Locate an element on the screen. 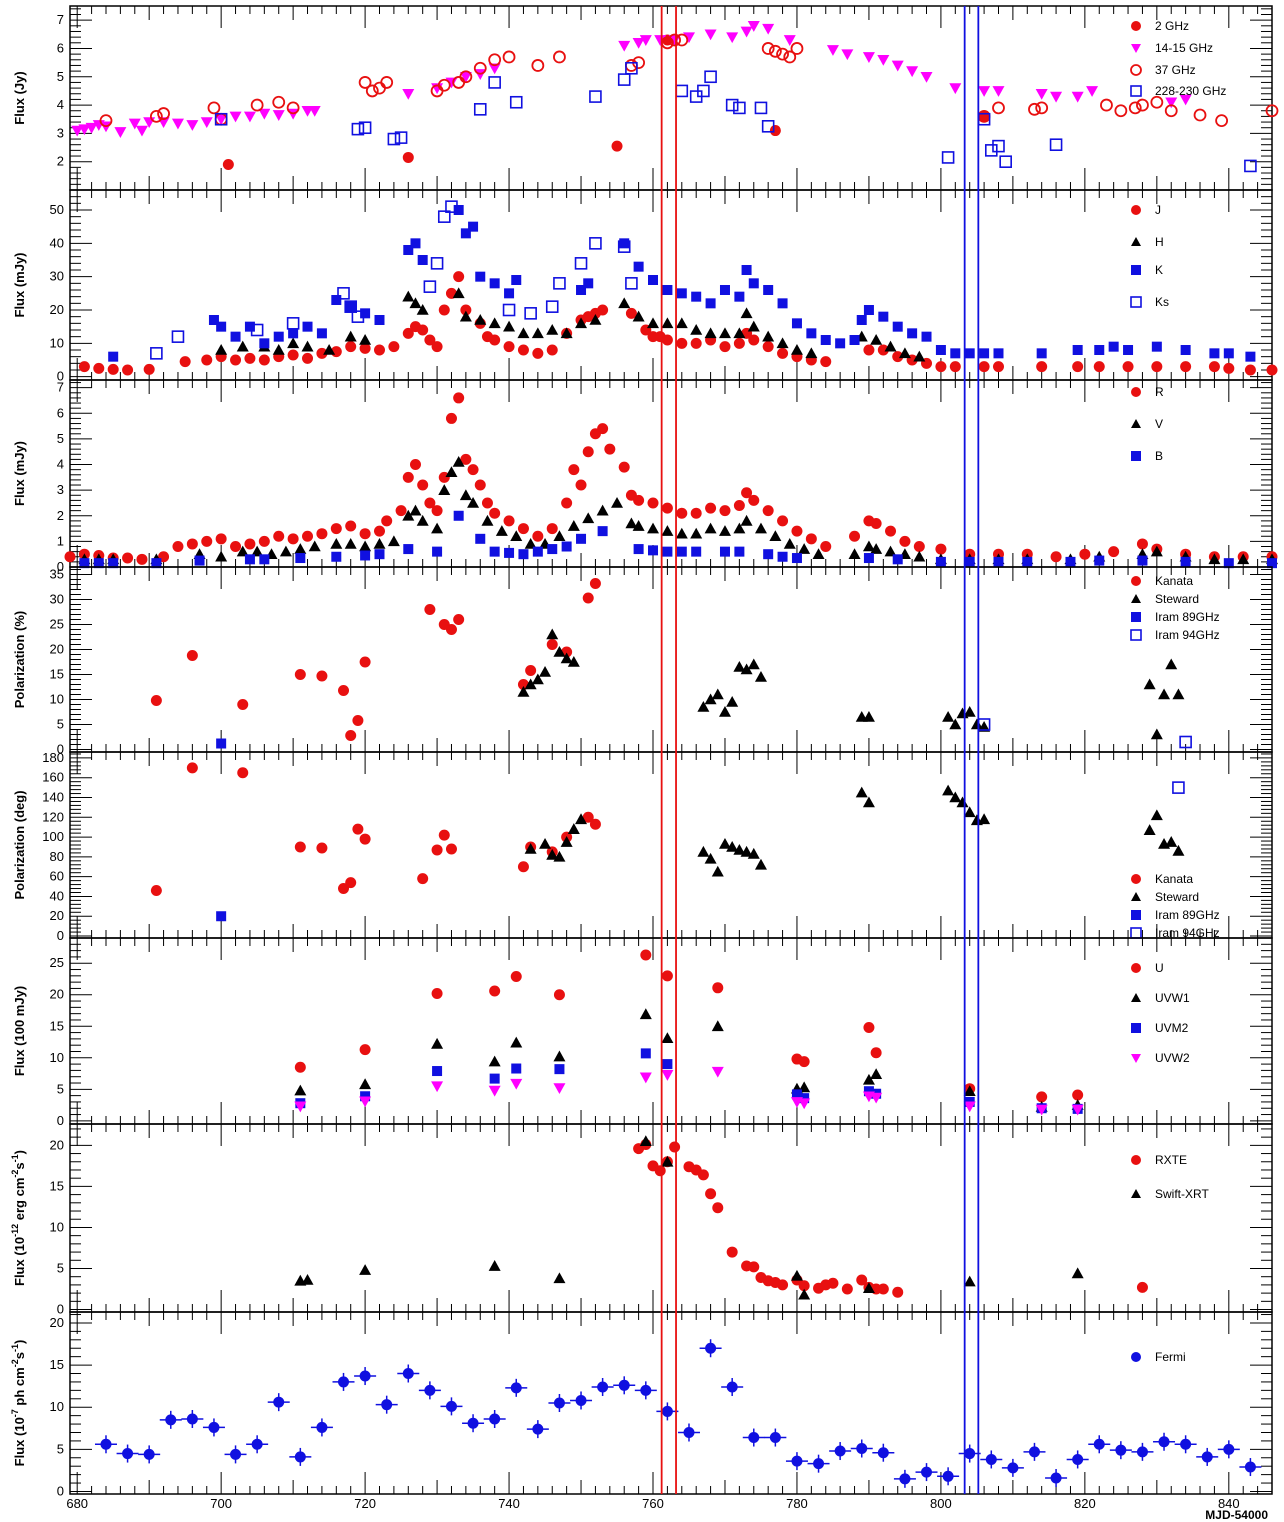  legend-entry: H is located at coordinates (1159, 242).